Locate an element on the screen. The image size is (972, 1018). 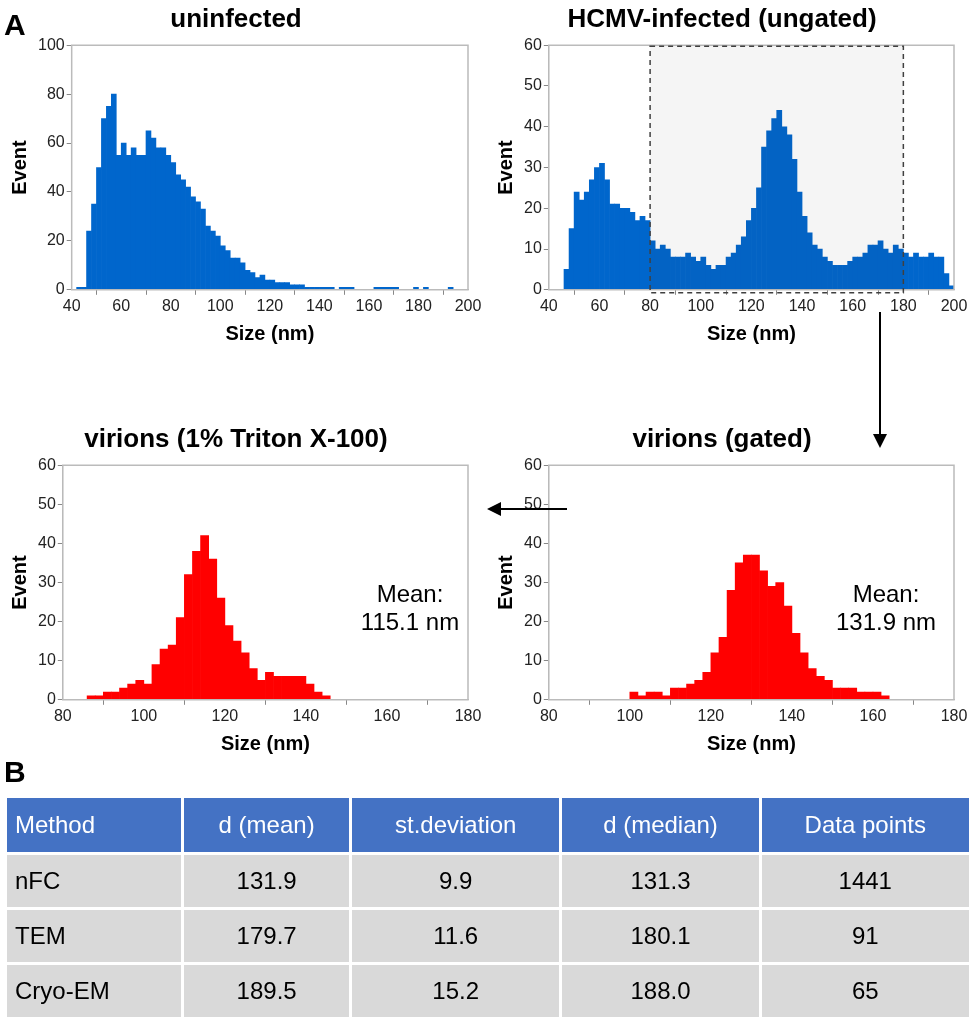
y-tick-label: 80 is located at coordinates (55, 93).